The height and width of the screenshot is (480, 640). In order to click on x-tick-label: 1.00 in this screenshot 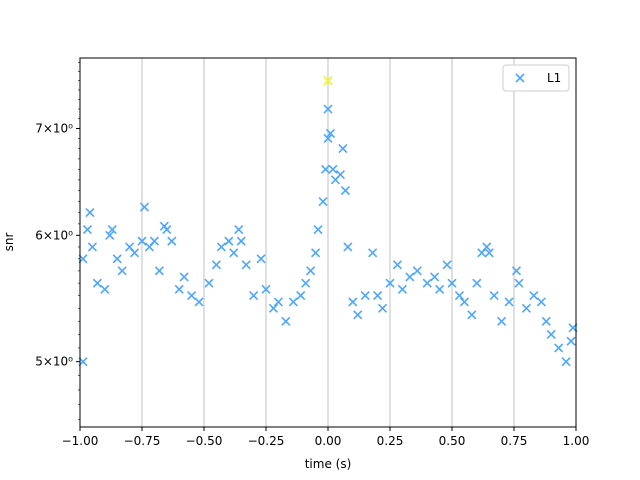, I will do `click(576, 441)`.